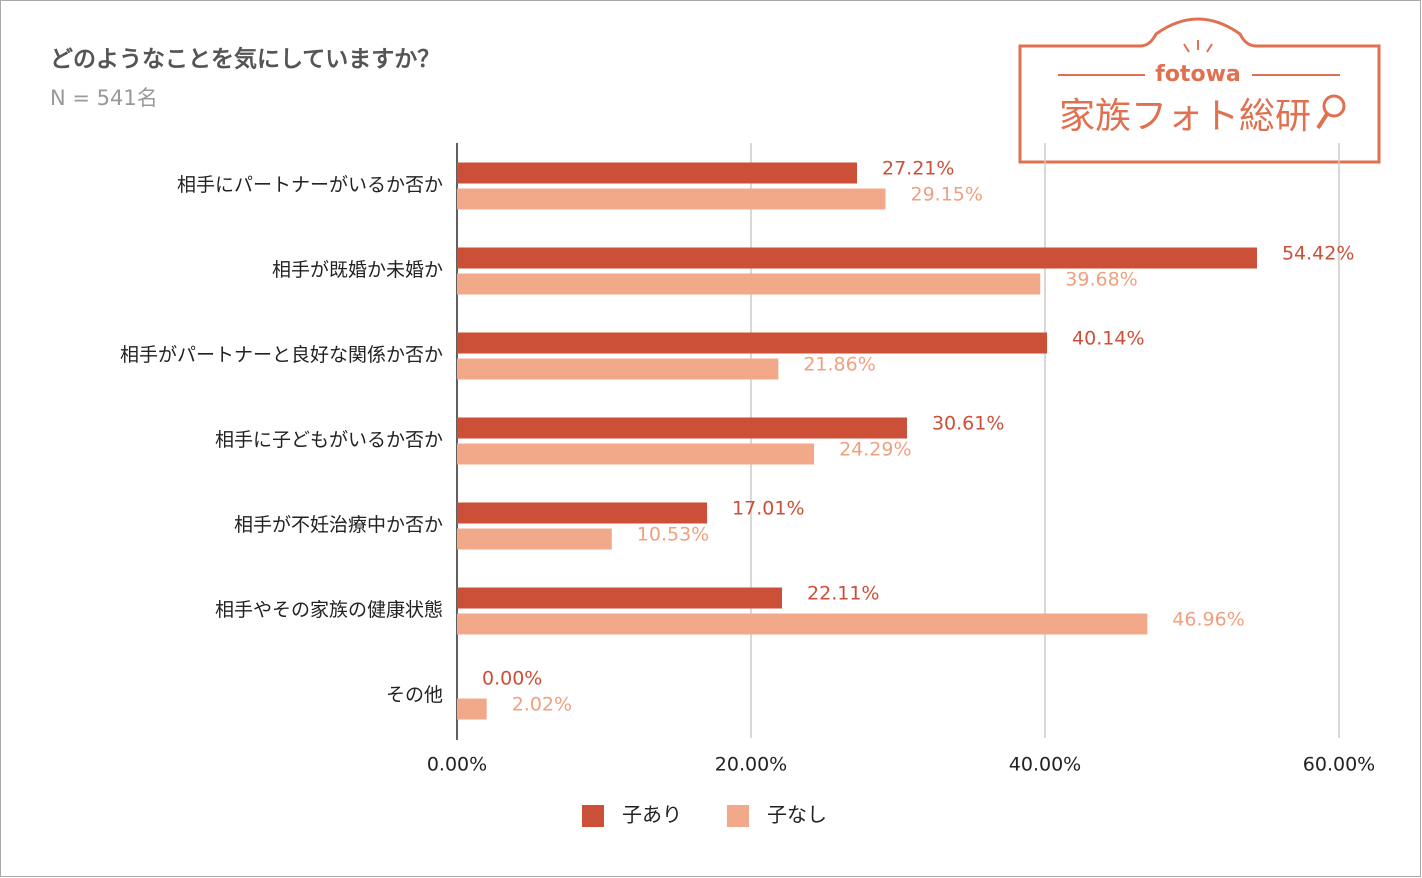  I want to click on y-tick-label: 相手に子どもがいるか否か, so click(329, 440).